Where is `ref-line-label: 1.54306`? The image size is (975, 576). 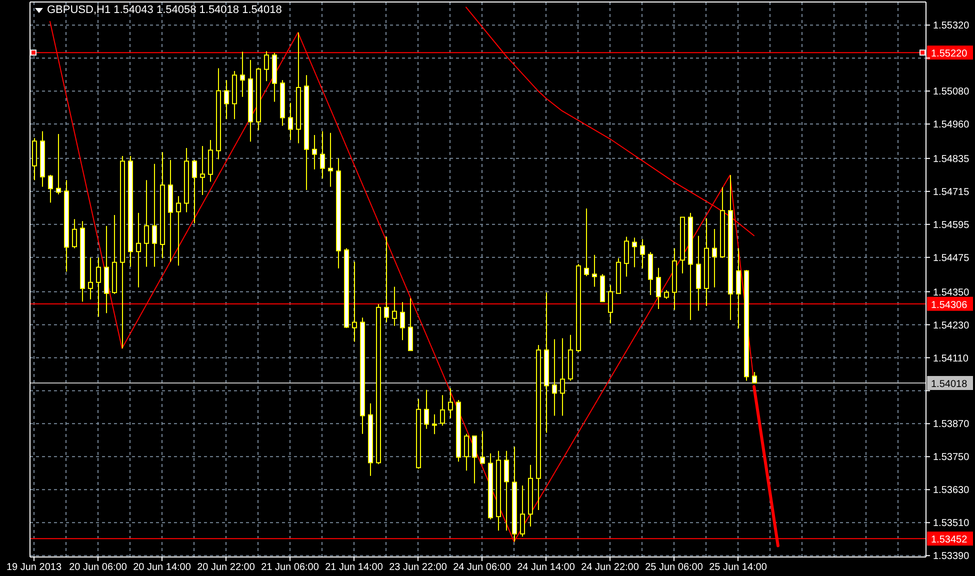
ref-line-label: 1.54306 is located at coordinates (949, 305).